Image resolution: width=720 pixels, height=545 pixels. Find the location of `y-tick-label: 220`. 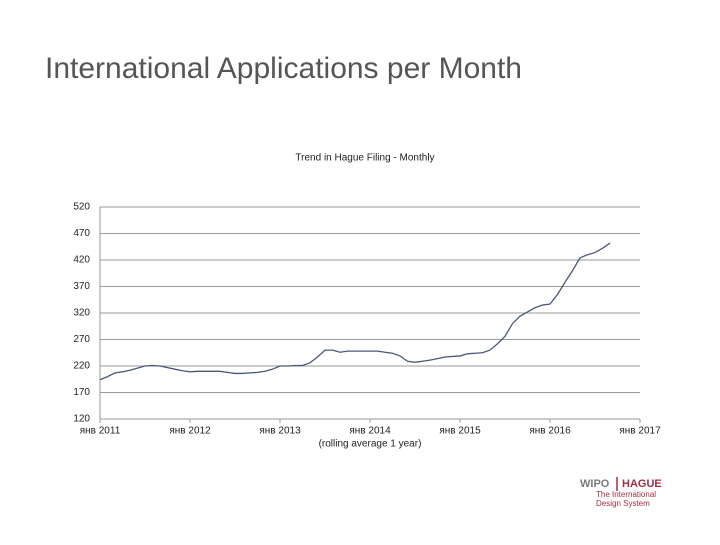

y-tick-label: 220 is located at coordinates (81, 366).